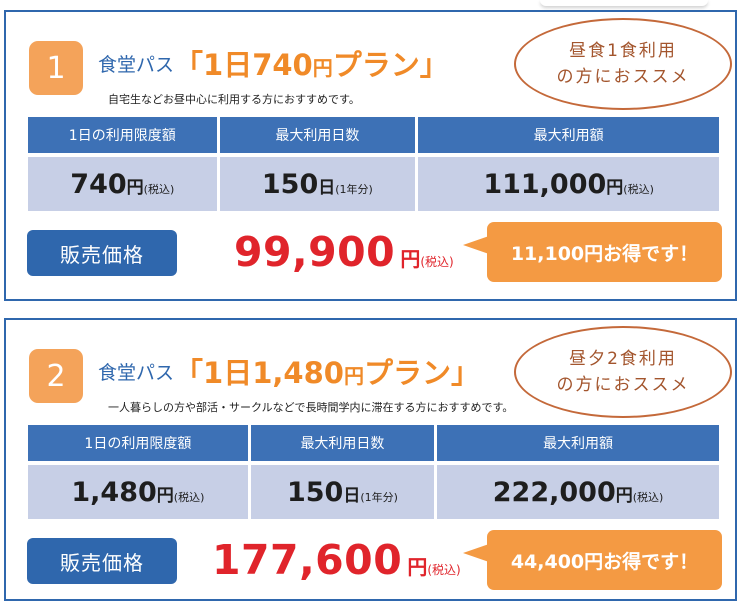 This screenshot has width=742, height=604. I want to click on plan-subtitle: 一人暮らしの方や部活・サークルなどで長時間学内に滞在する方におすすめです。, so click(311, 407).